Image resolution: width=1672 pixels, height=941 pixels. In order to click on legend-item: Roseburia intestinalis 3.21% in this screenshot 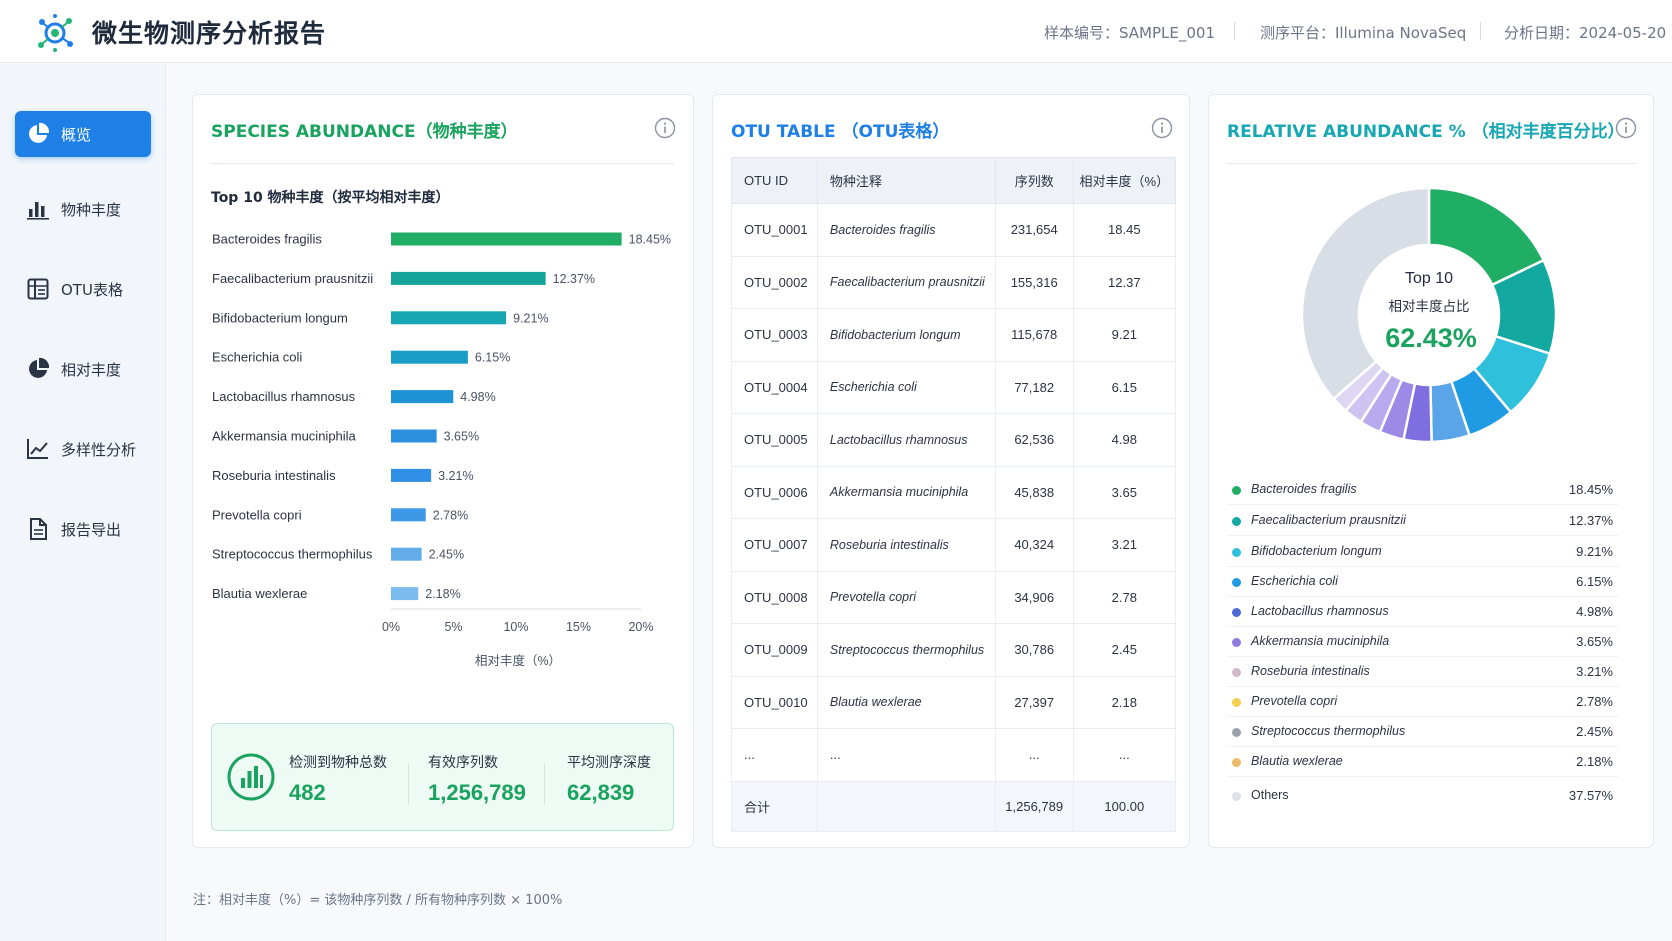, I will do `click(1423, 672)`.